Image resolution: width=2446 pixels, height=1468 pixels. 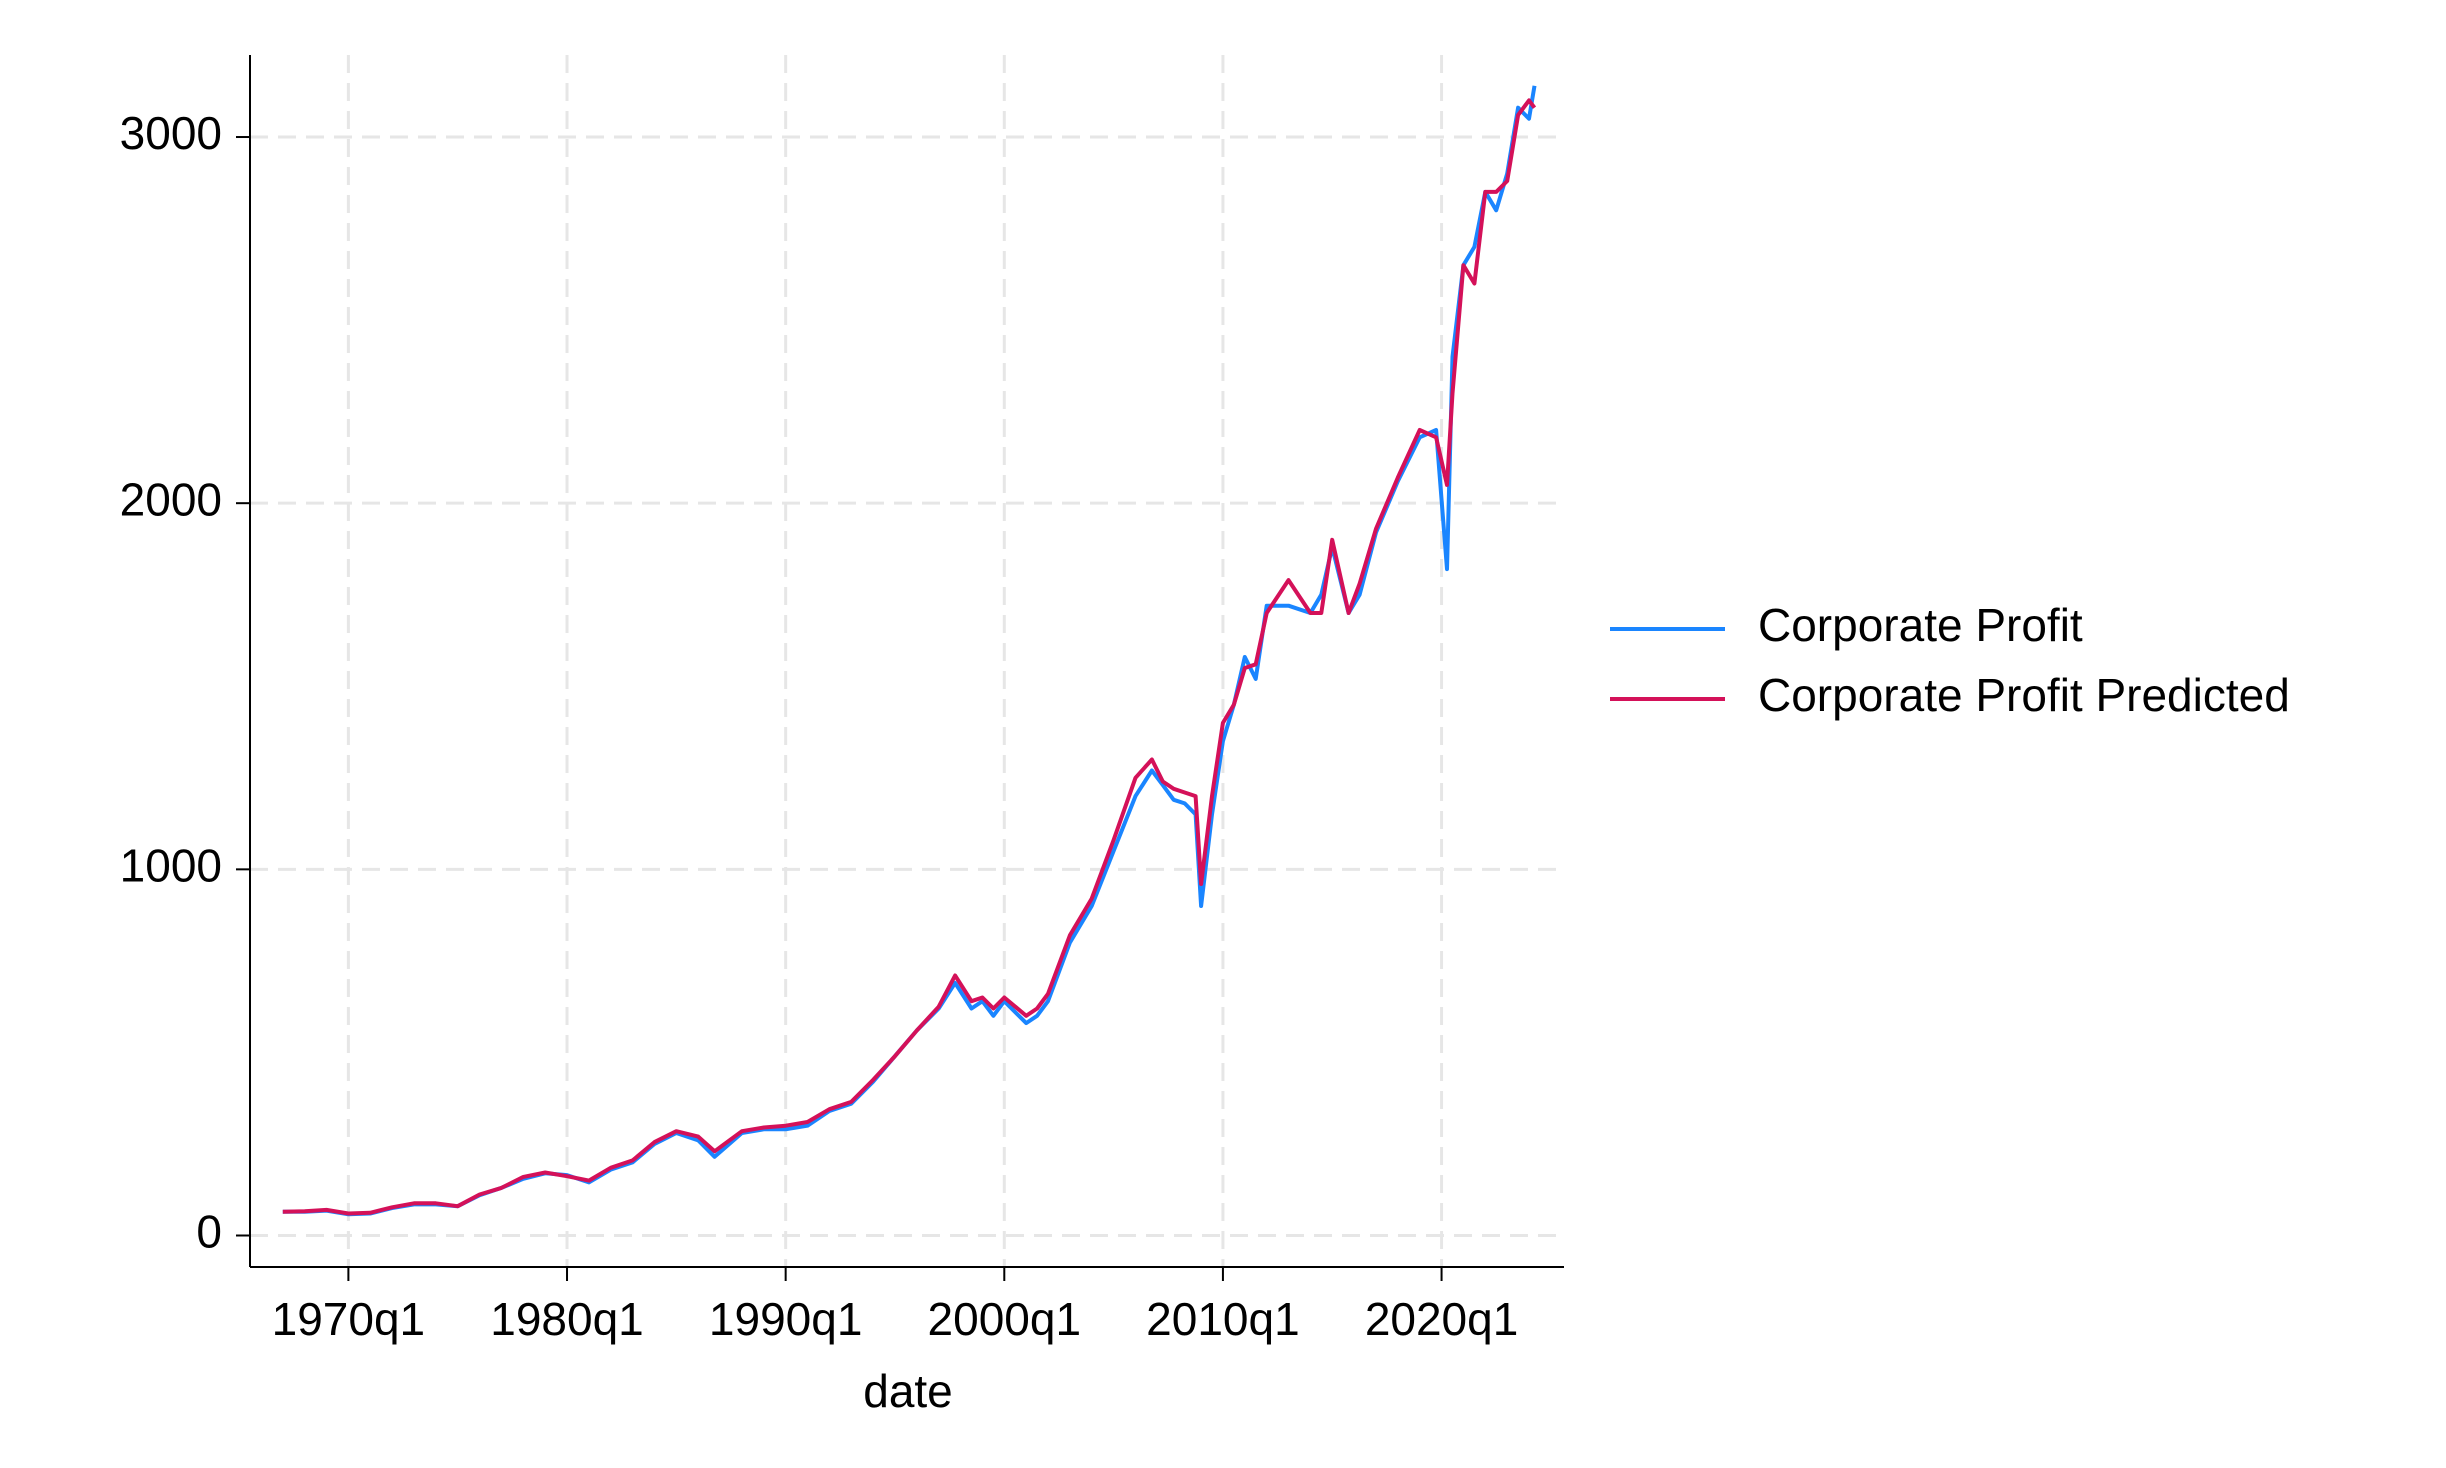 I want to click on x-tick-label: 2000q1, so click(x=1005, y=1319).